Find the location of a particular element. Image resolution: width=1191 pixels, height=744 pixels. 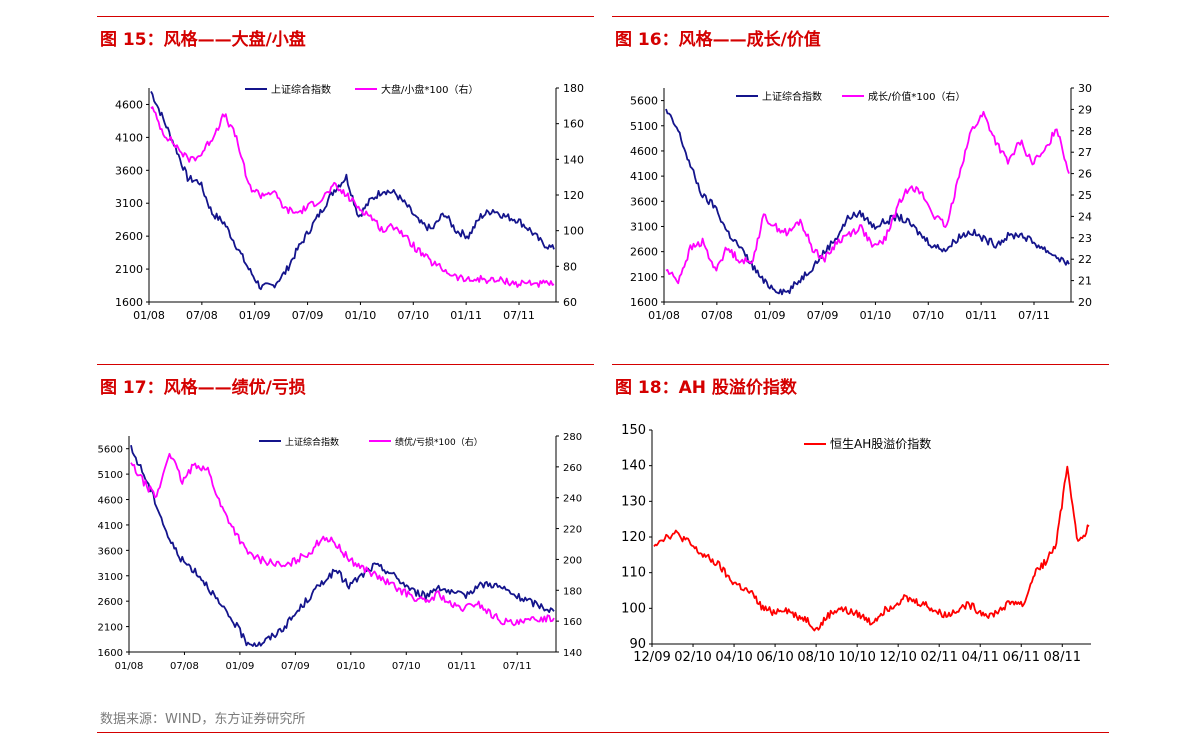

y-tick-label-right: 28 is located at coordinates (1085, 131).